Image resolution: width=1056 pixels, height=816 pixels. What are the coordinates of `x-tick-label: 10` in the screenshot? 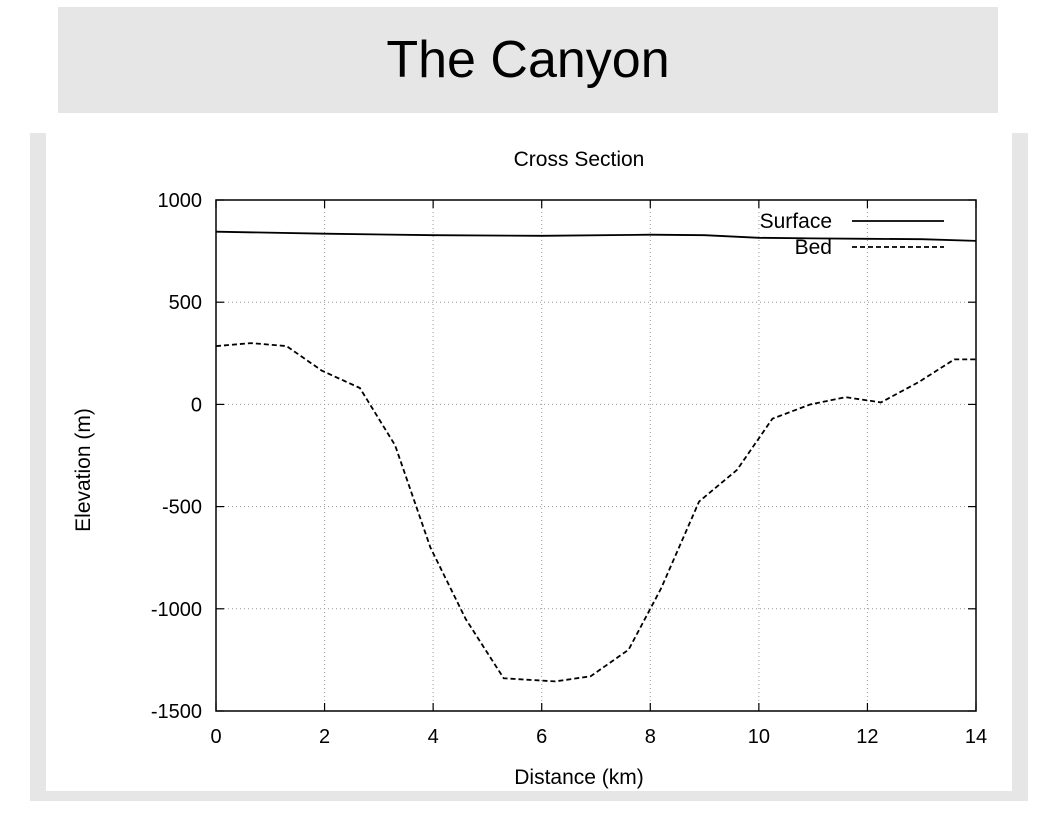 It's located at (759, 737).